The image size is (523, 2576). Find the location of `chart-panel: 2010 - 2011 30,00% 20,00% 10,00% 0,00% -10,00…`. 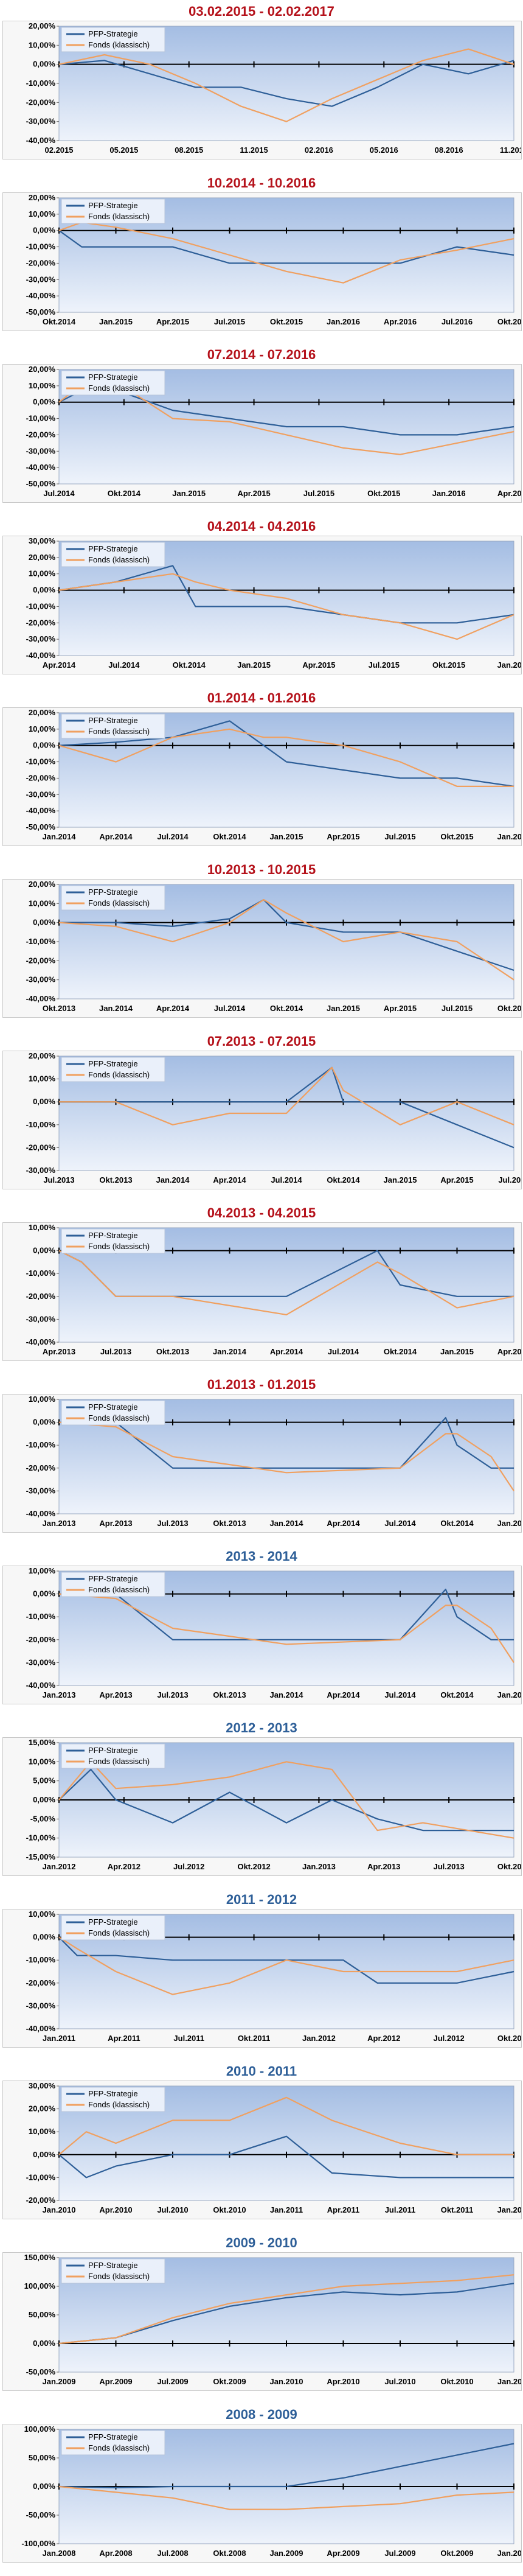

chart-panel: 2010 - 2011 30,00% 20,00% 10,00% 0,00% -10,00… is located at coordinates (261, 2145).